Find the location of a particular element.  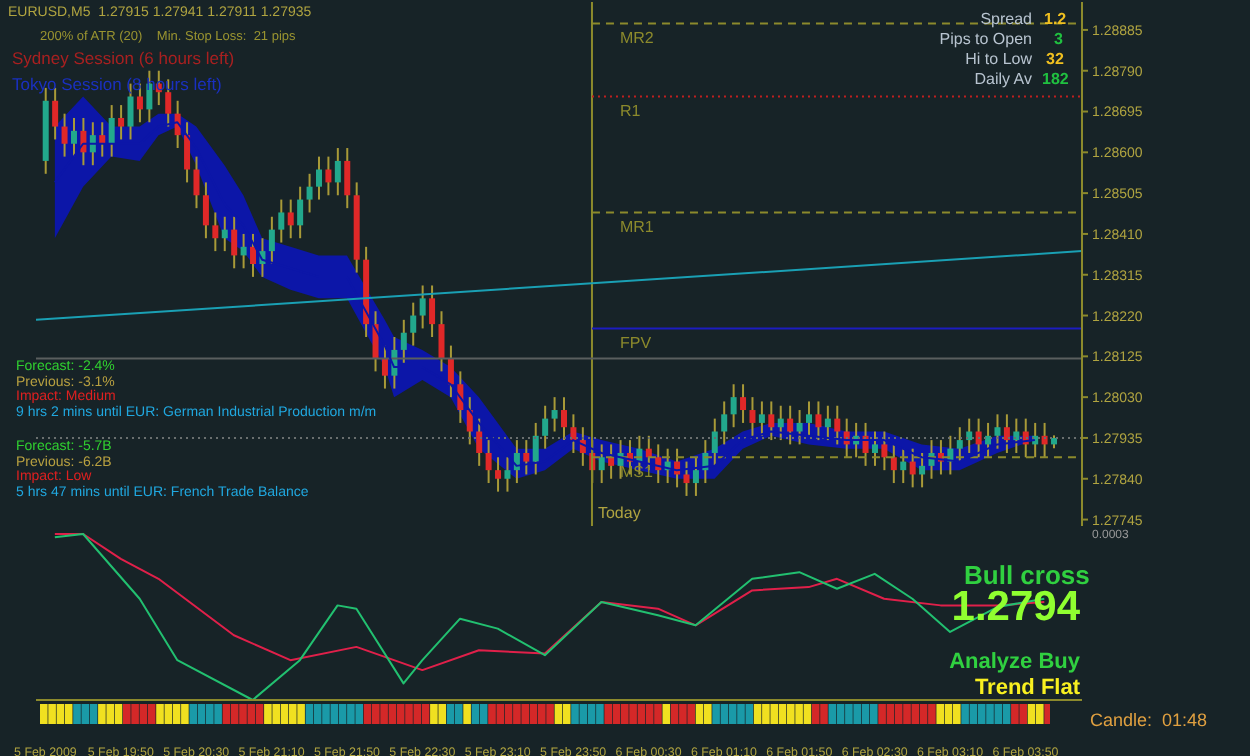

annotation: Bull cross is located at coordinates (1027, 575).